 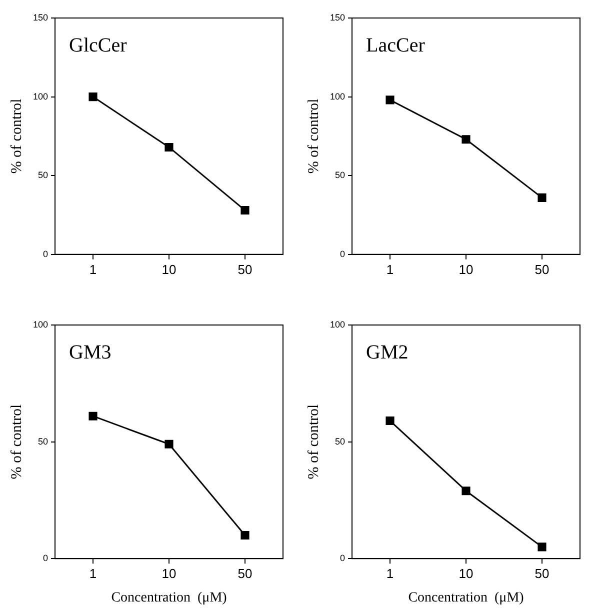 I want to click on text: GM3, so click(x=90, y=352).